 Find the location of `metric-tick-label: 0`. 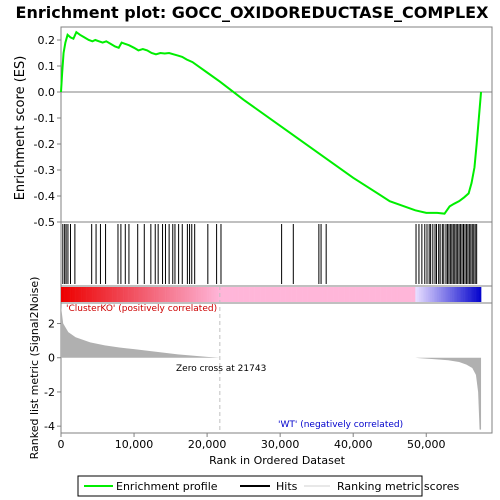

metric-tick-label: 0 is located at coordinates (51, 358).